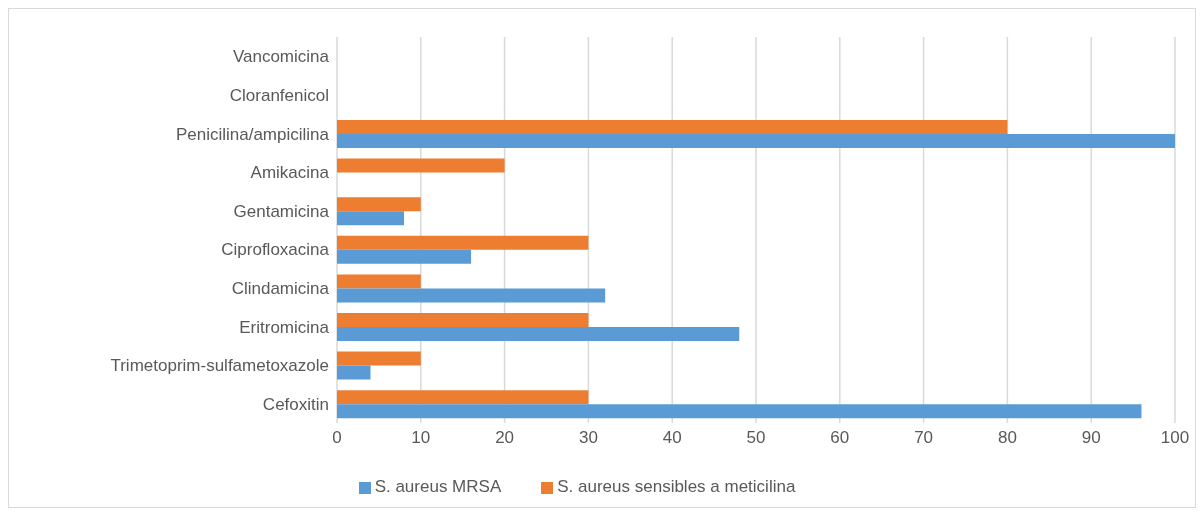 The width and height of the screenshot is (1204, 516). What do you see at coordinates (505, 438) in the screenshot?
I see `x-tick-label: 20` at bounding box center [505, 438].